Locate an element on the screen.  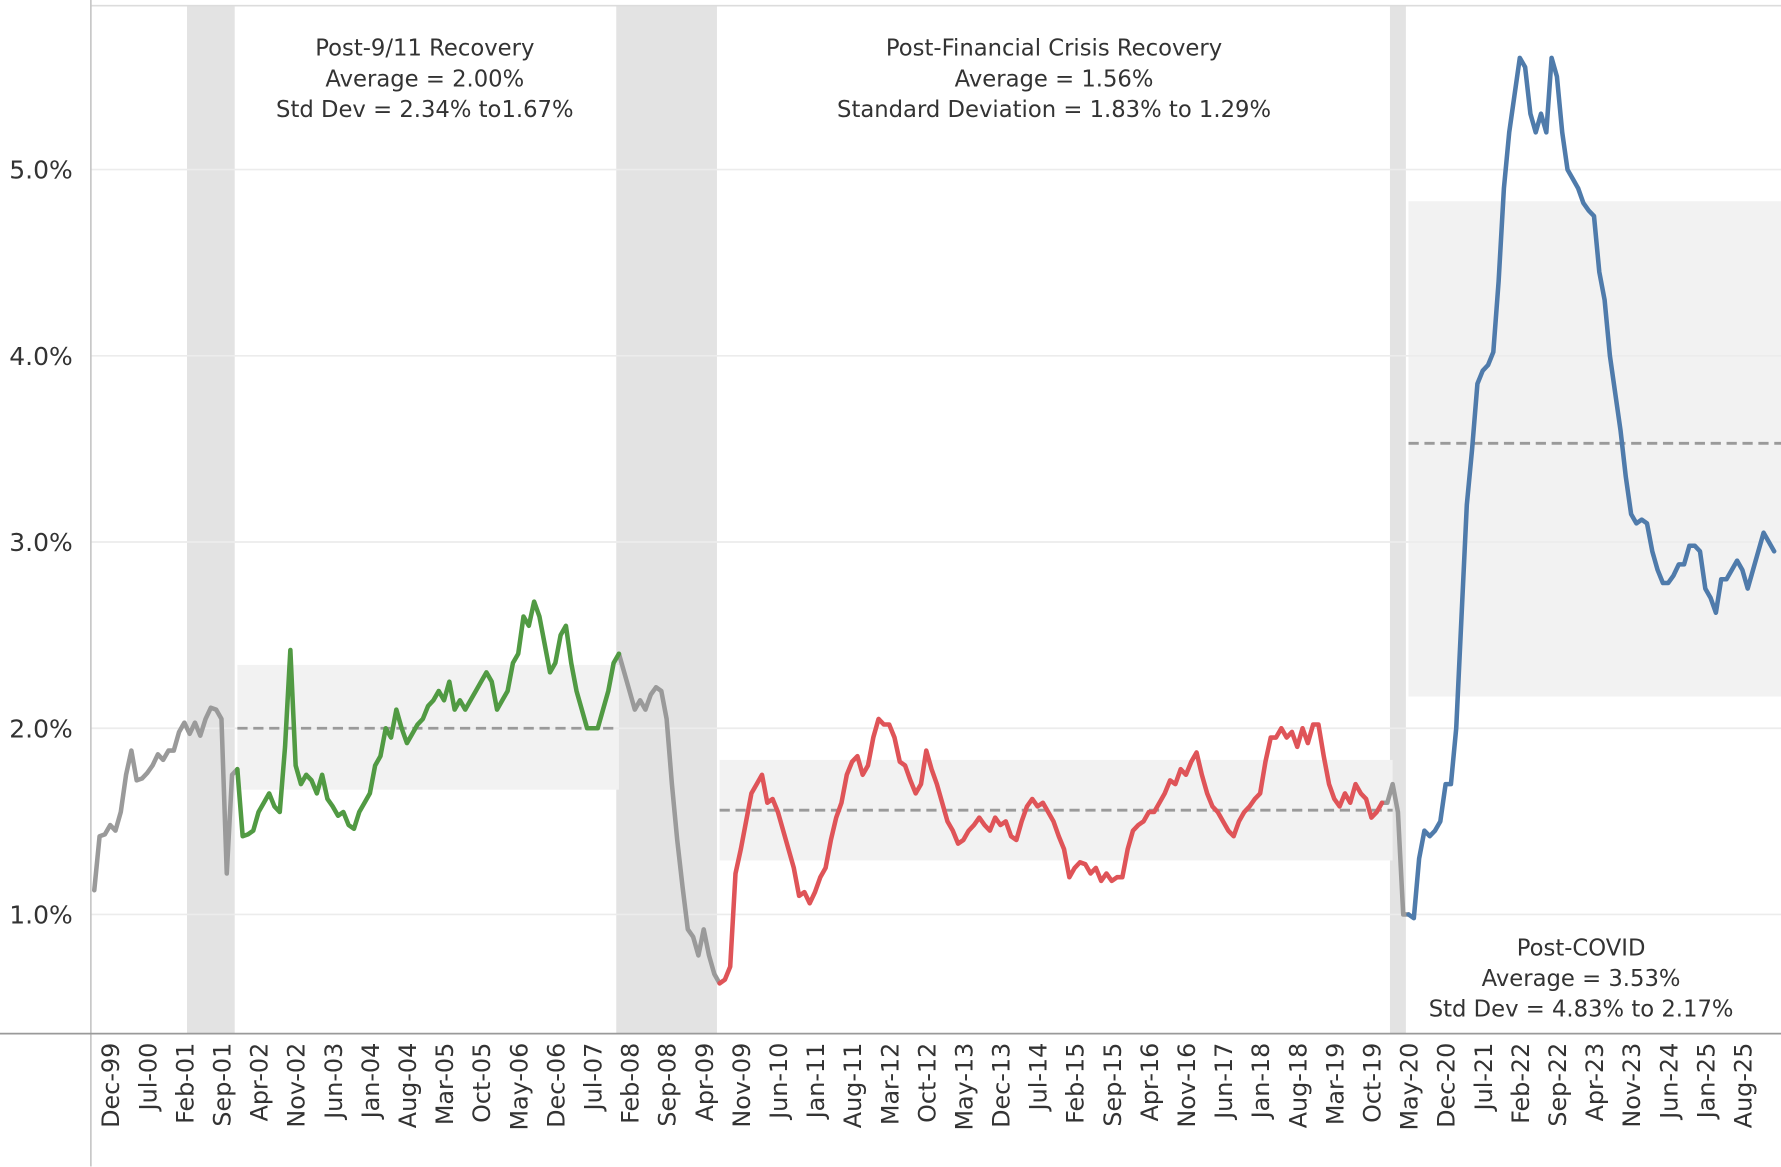
x-tick-label: Sep-15 is located at coordinates (1113, 1085).